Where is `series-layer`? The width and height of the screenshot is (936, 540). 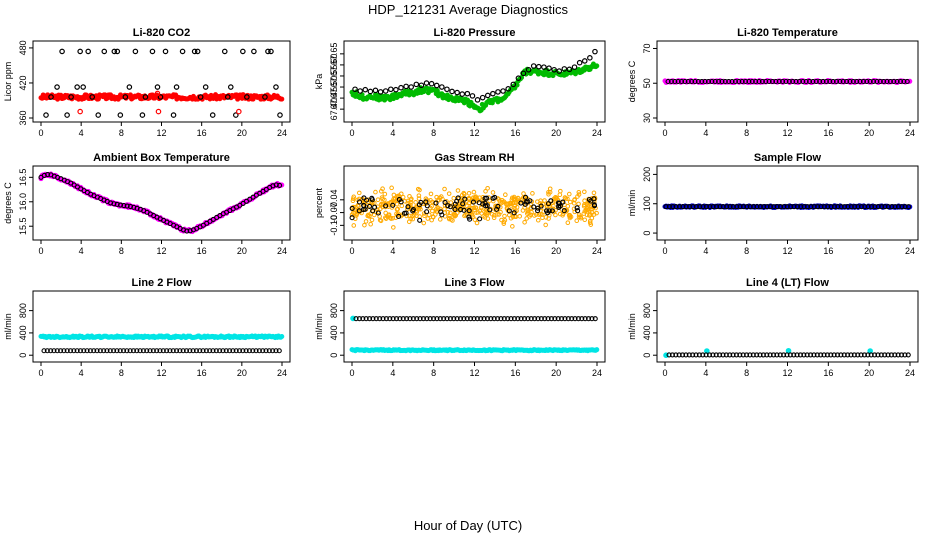 series-layer is located at coordinates (787, 353).